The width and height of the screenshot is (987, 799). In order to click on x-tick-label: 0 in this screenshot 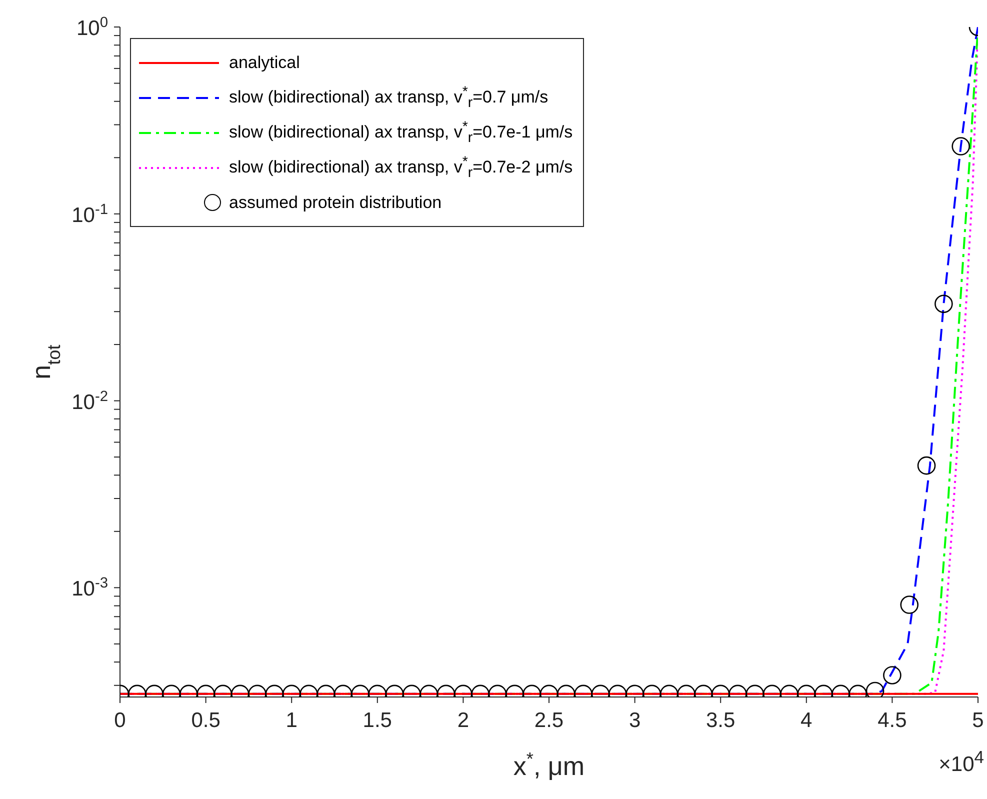, I will do `click(120, 720)`.